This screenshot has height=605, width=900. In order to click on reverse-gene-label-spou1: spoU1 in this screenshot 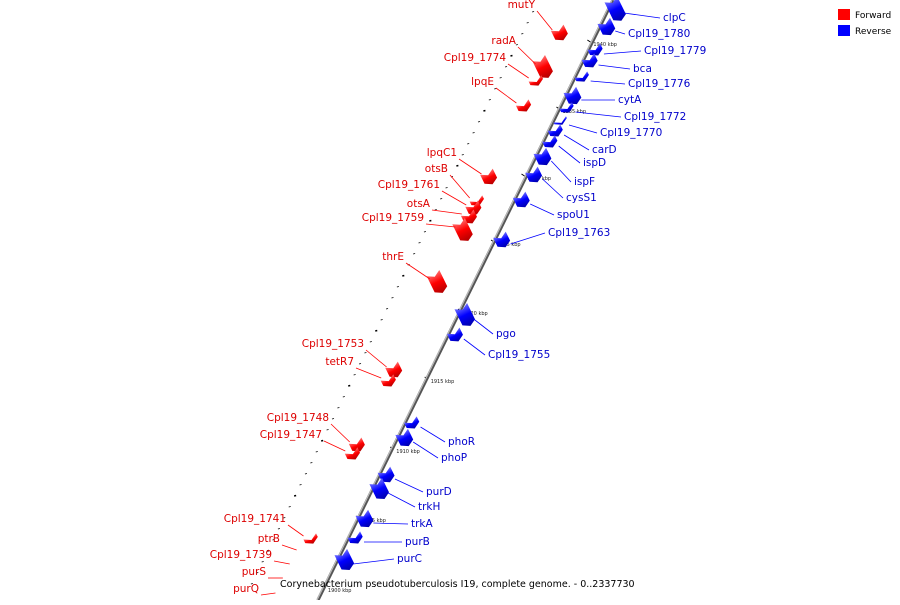, I will do `click(573, 215)`.